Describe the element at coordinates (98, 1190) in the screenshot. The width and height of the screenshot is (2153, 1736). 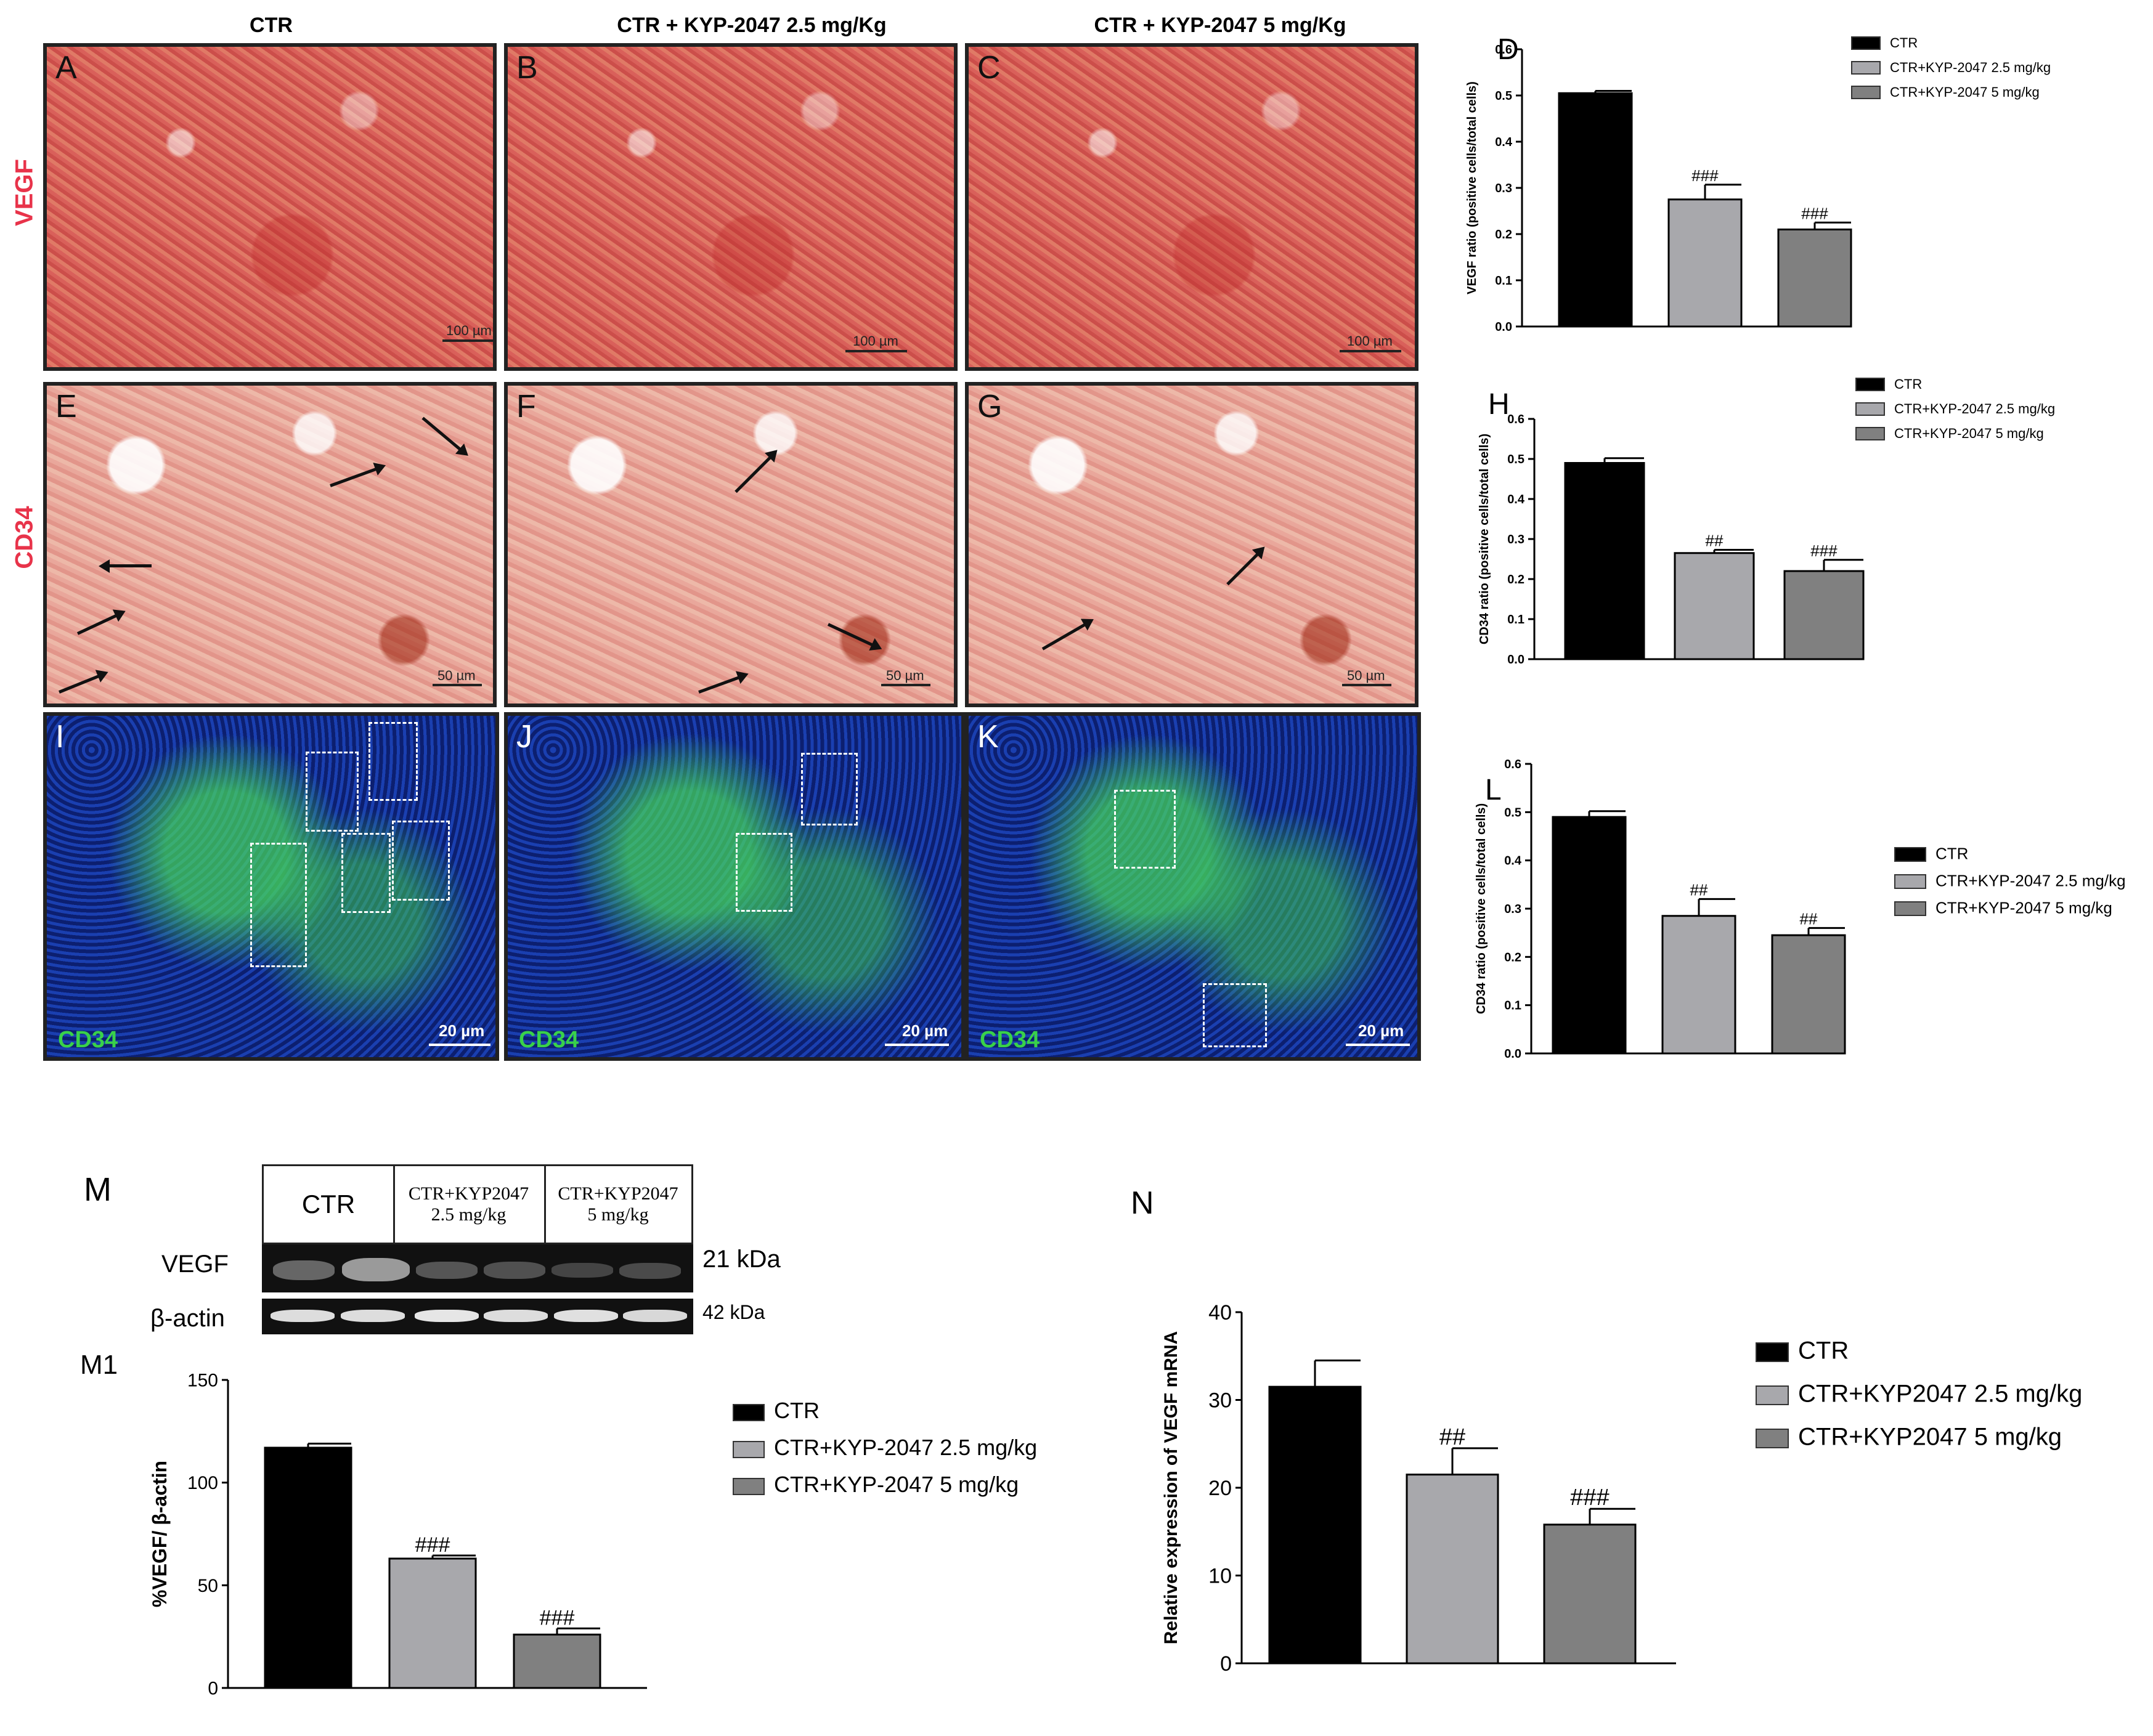
I see `panel-letter-m: M` at that location.